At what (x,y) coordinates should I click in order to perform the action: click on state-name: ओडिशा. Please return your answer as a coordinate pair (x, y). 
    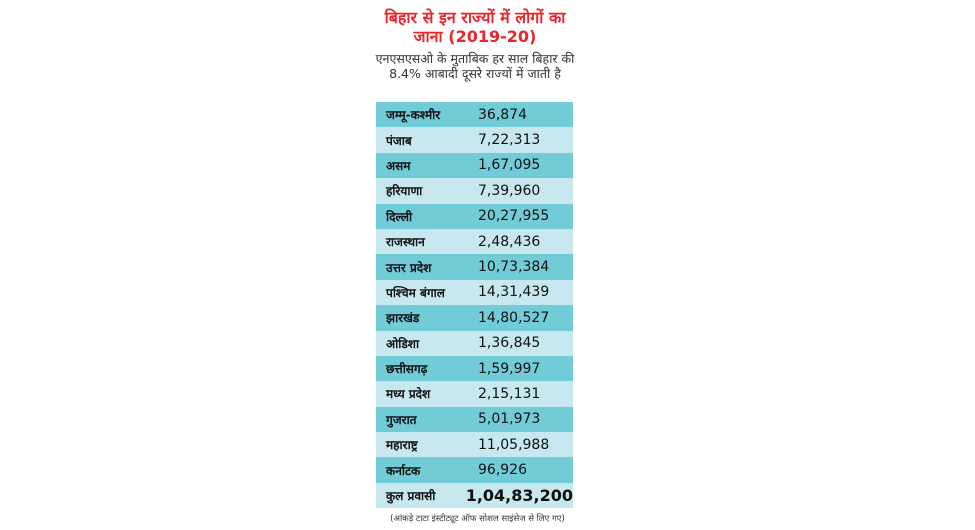
    Looking at the image, I should click on (403, 343).